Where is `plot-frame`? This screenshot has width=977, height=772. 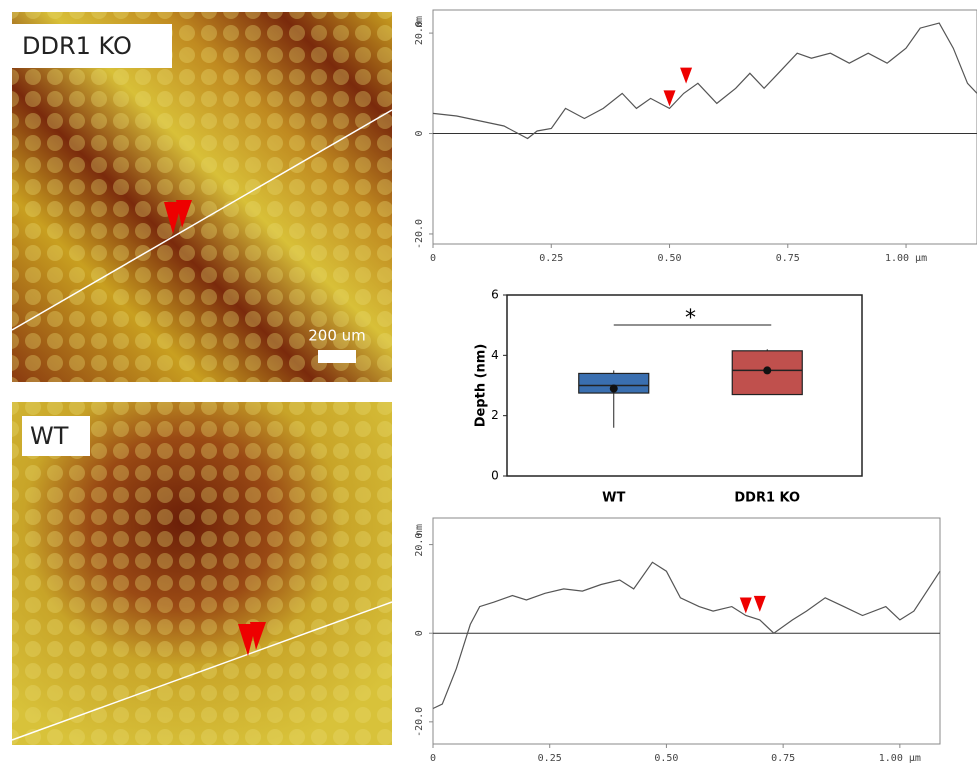
plot-frame is located at coordinates (684, 385).